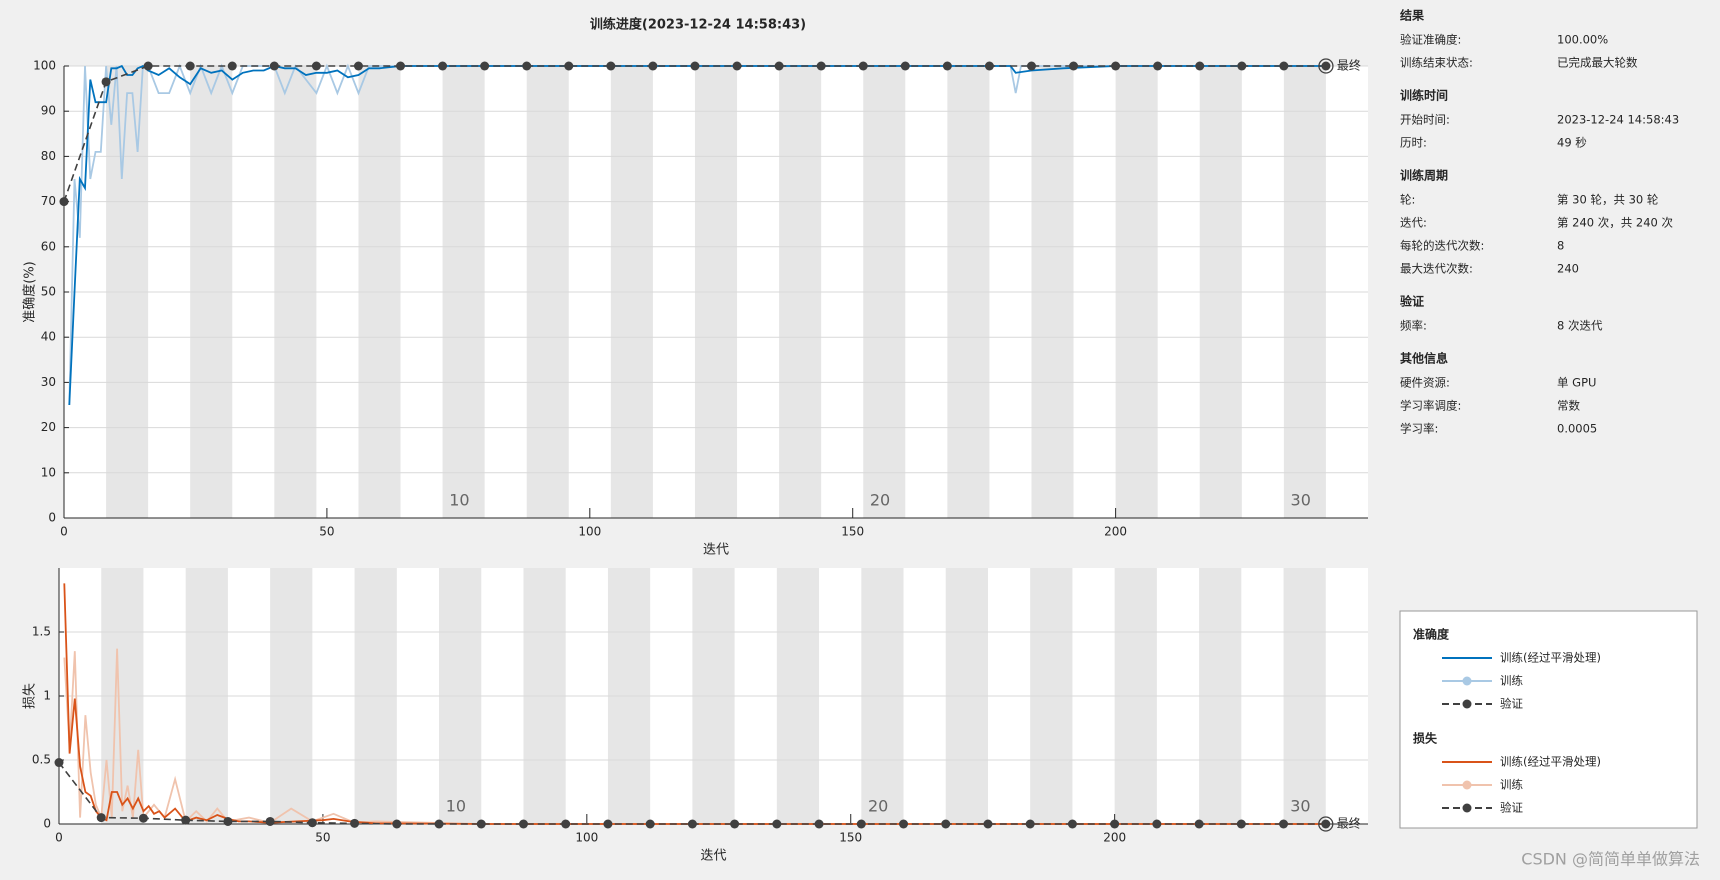  I want to click on y-axis-label: 损失, so click(30, 696).